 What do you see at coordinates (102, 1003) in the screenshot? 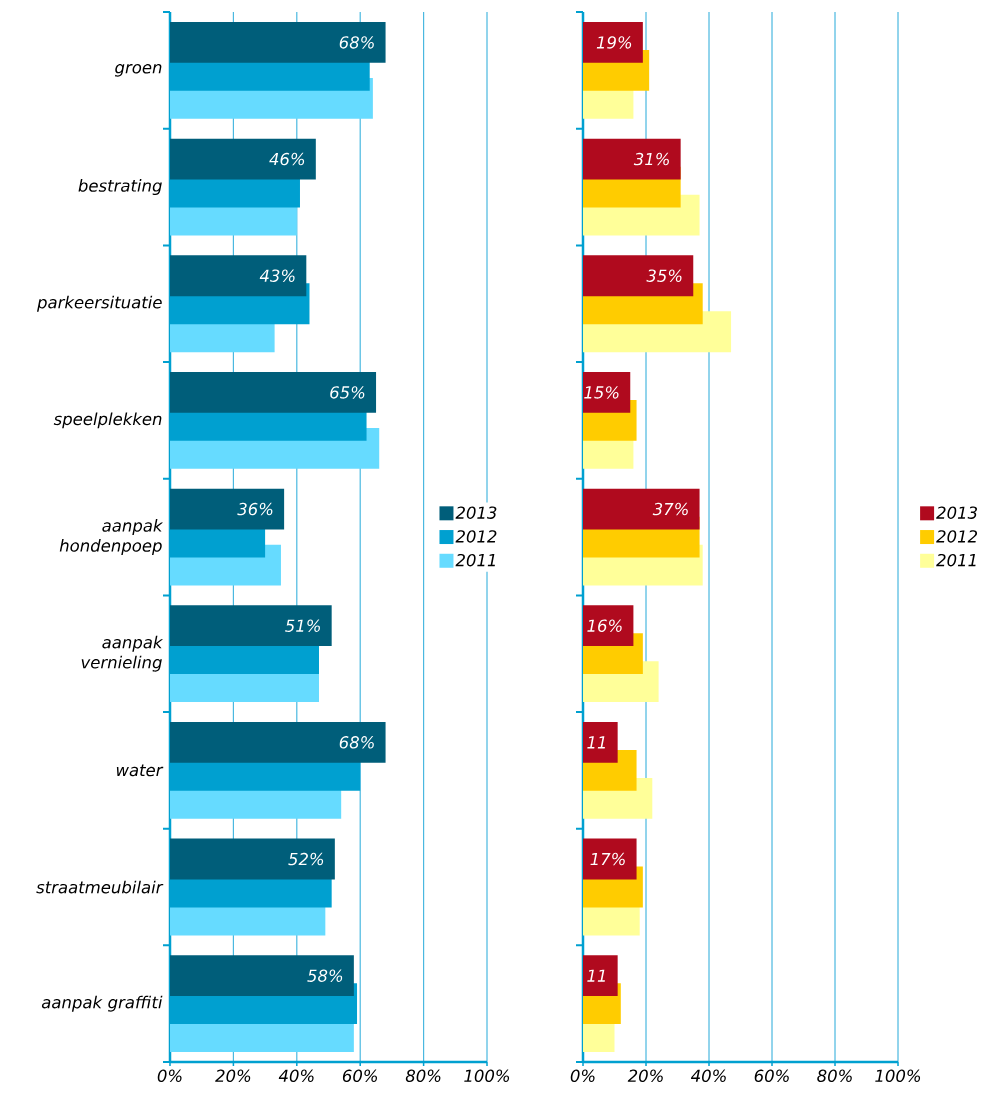
I see `y-tick-label: aanpak graffiti` at bounding box center [102, 1003].